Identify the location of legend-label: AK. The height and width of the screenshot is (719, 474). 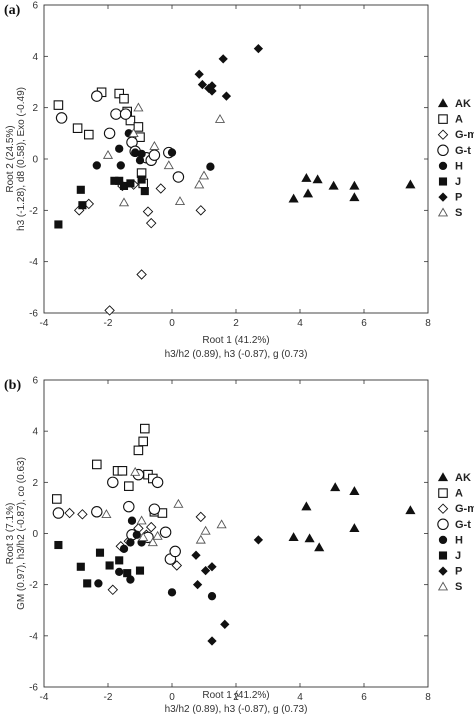
(463, 104).